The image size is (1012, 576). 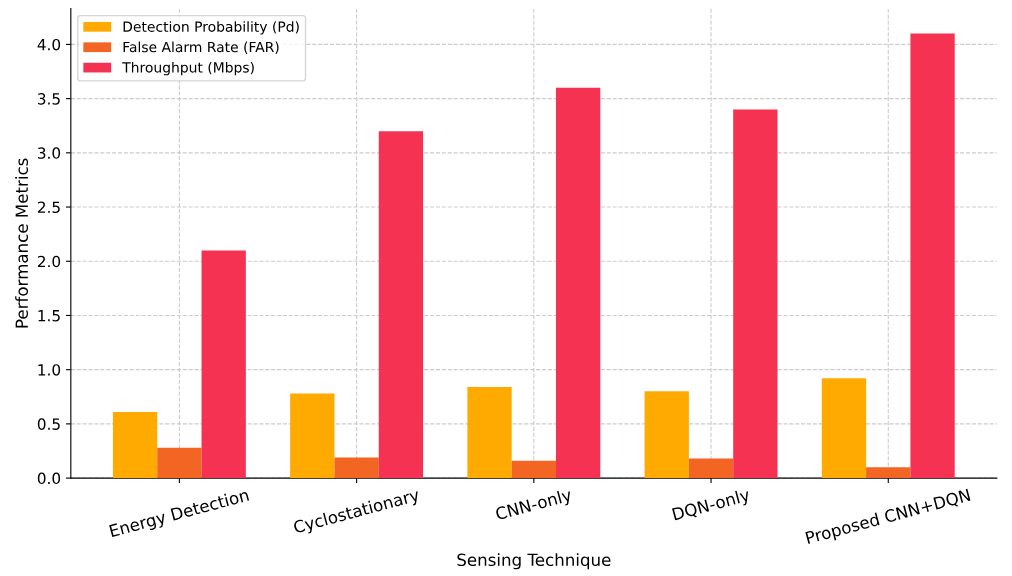 What do you see at coordinates (22, 243) in the screenshot?
I see `y-axis-title: Performance Metrics` at bounding box center [22, 243].